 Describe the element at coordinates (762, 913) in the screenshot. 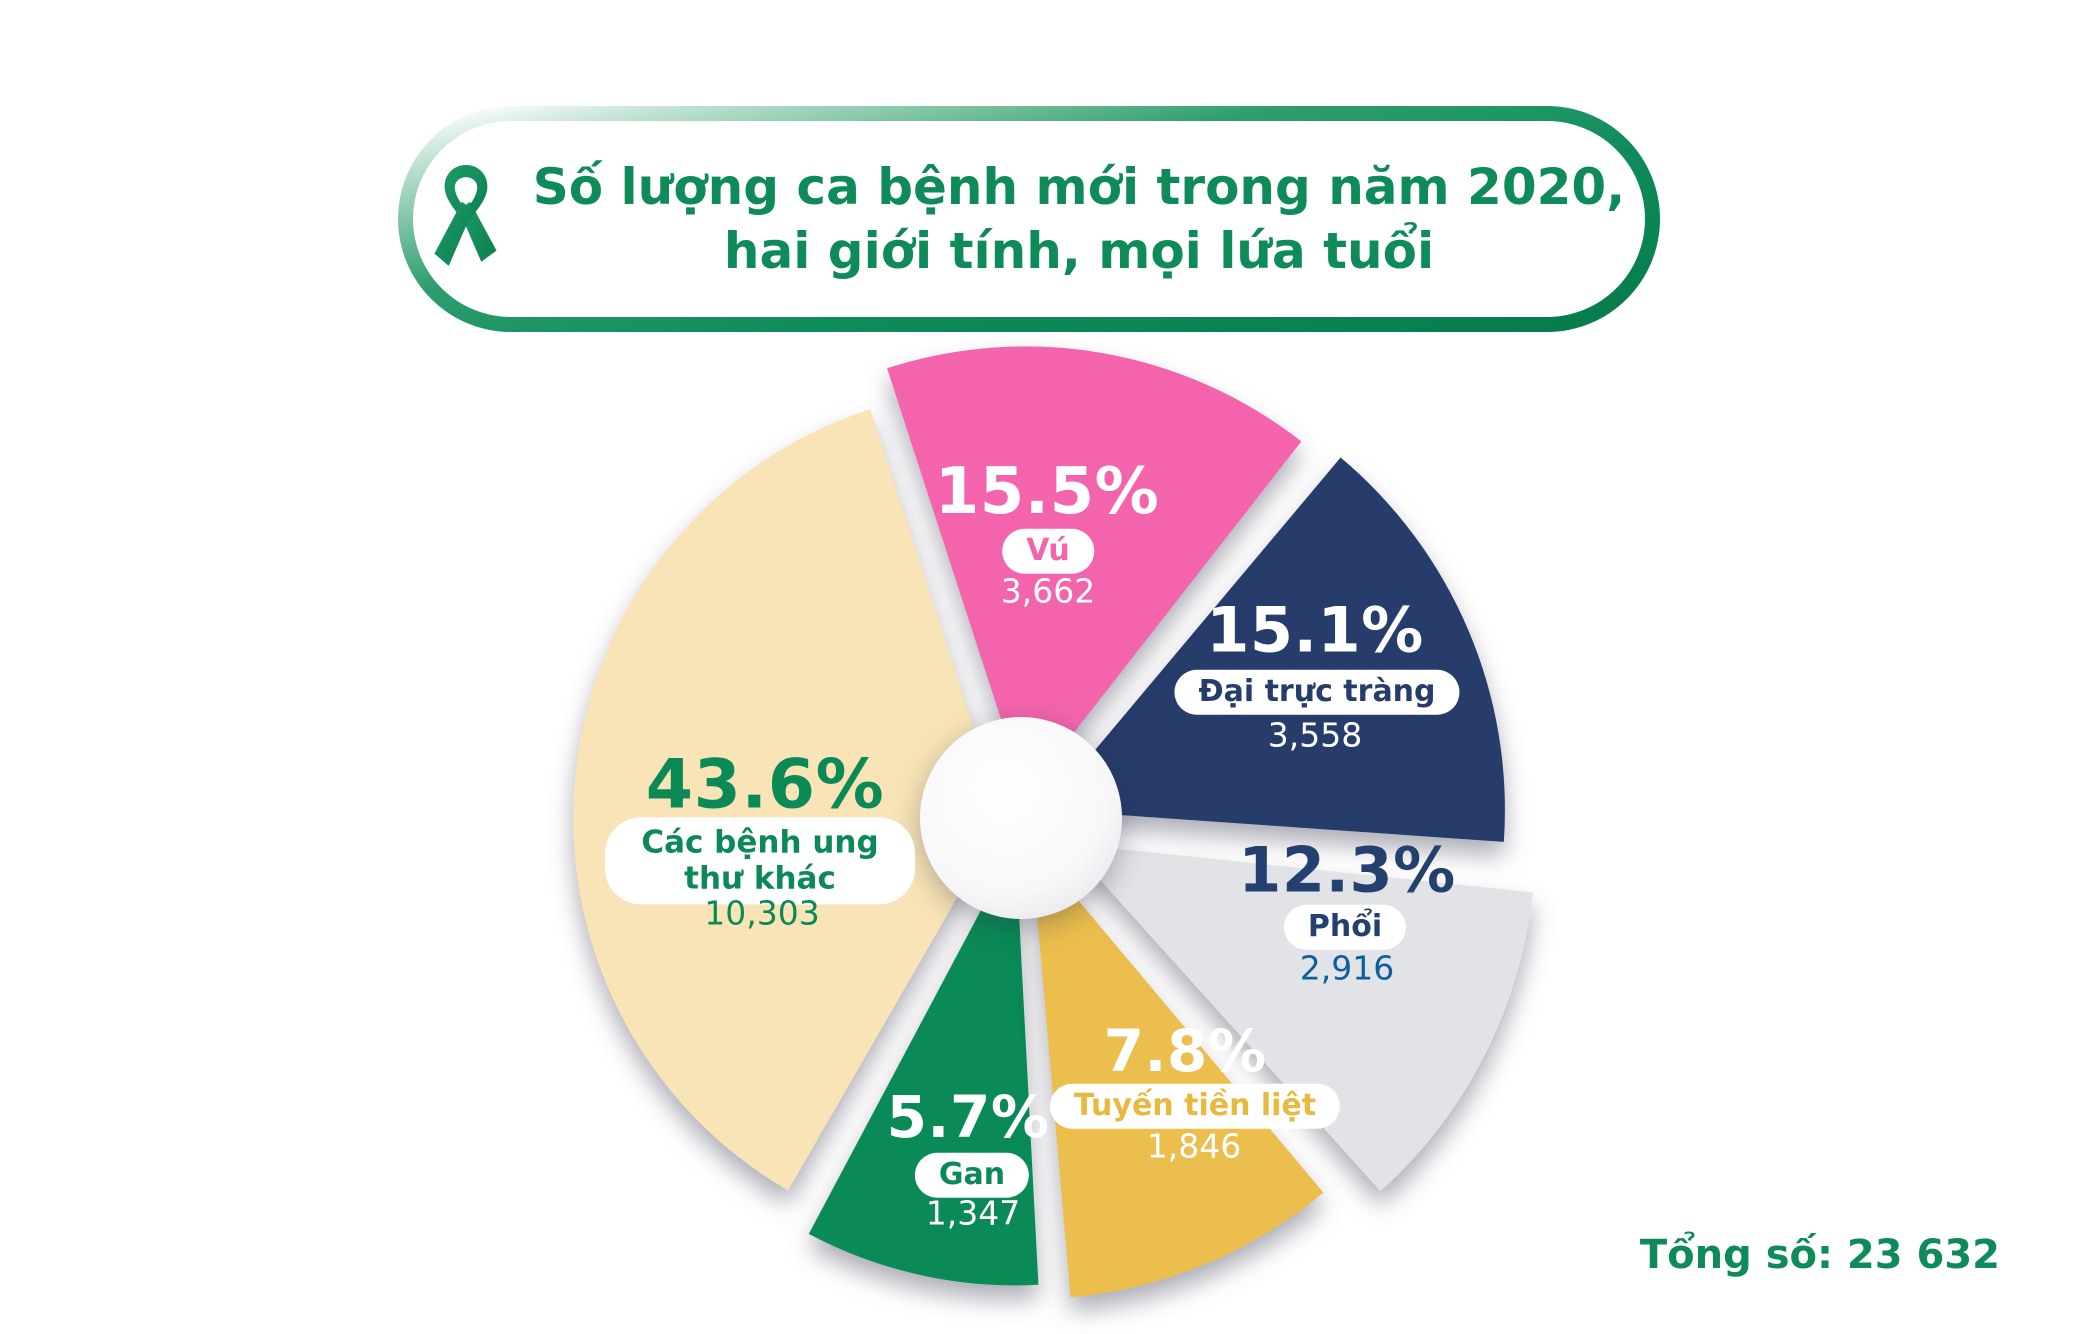

I see `value-label-other: 10,303` at that location.